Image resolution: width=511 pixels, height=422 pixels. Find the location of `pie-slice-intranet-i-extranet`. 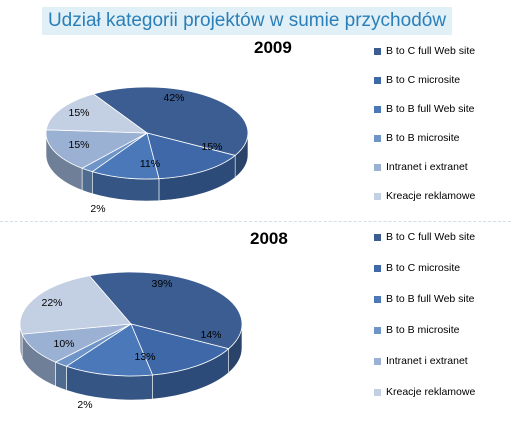

pie-slice-intranet-i-extranet is located at coordinates (97, 149).